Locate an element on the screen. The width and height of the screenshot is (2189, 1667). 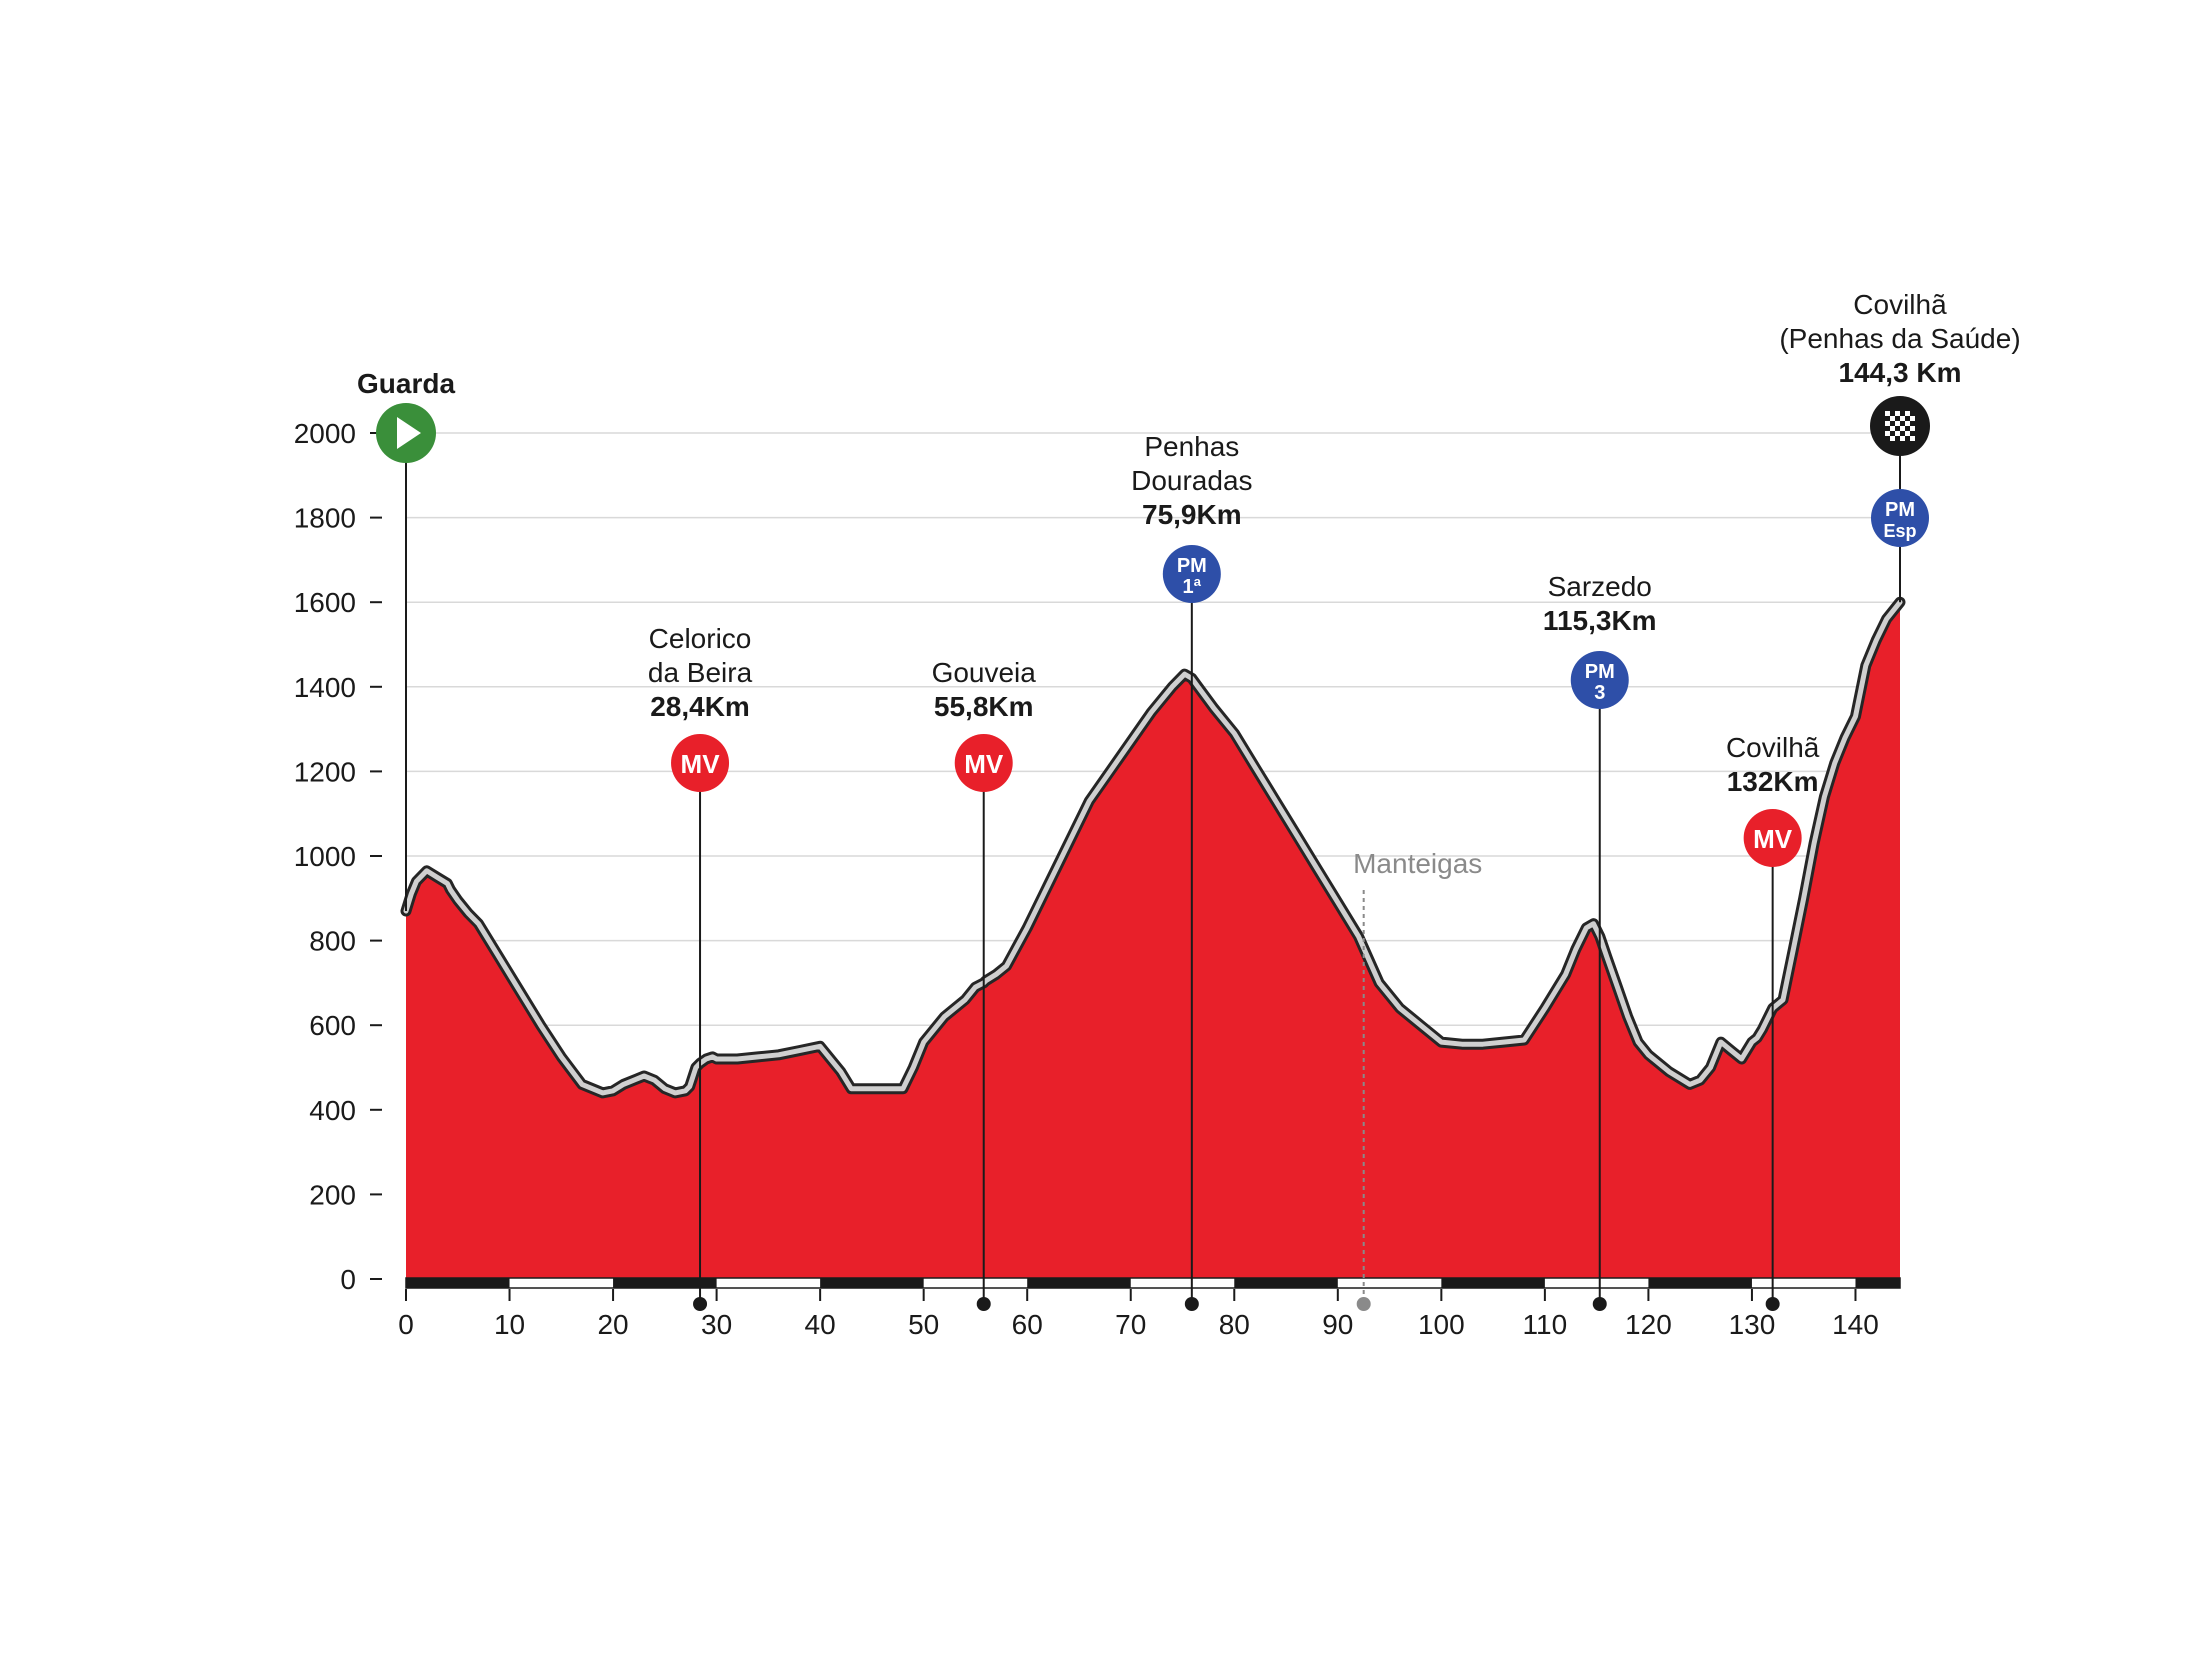
y-tick-label: 1600 is located at coordinates (325, 602).